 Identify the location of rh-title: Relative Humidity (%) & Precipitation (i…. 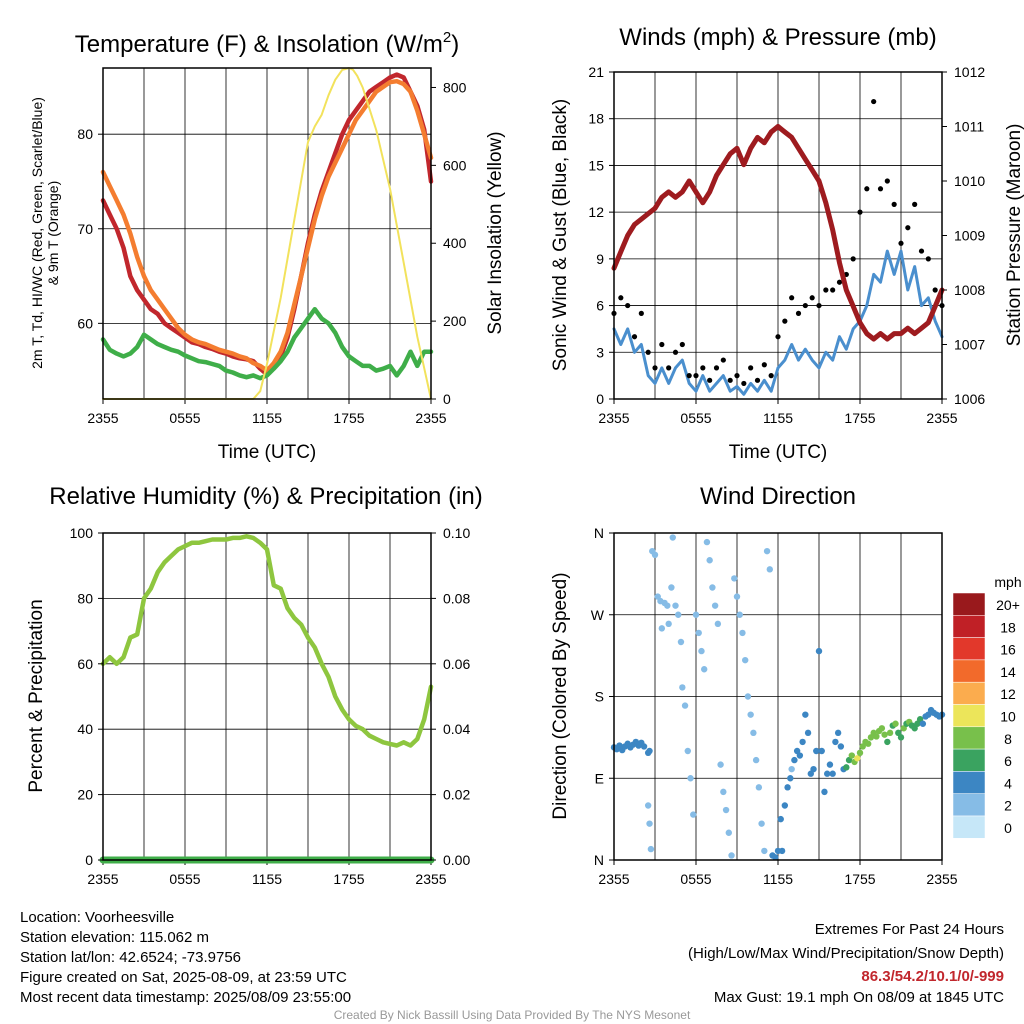
(265, 496).